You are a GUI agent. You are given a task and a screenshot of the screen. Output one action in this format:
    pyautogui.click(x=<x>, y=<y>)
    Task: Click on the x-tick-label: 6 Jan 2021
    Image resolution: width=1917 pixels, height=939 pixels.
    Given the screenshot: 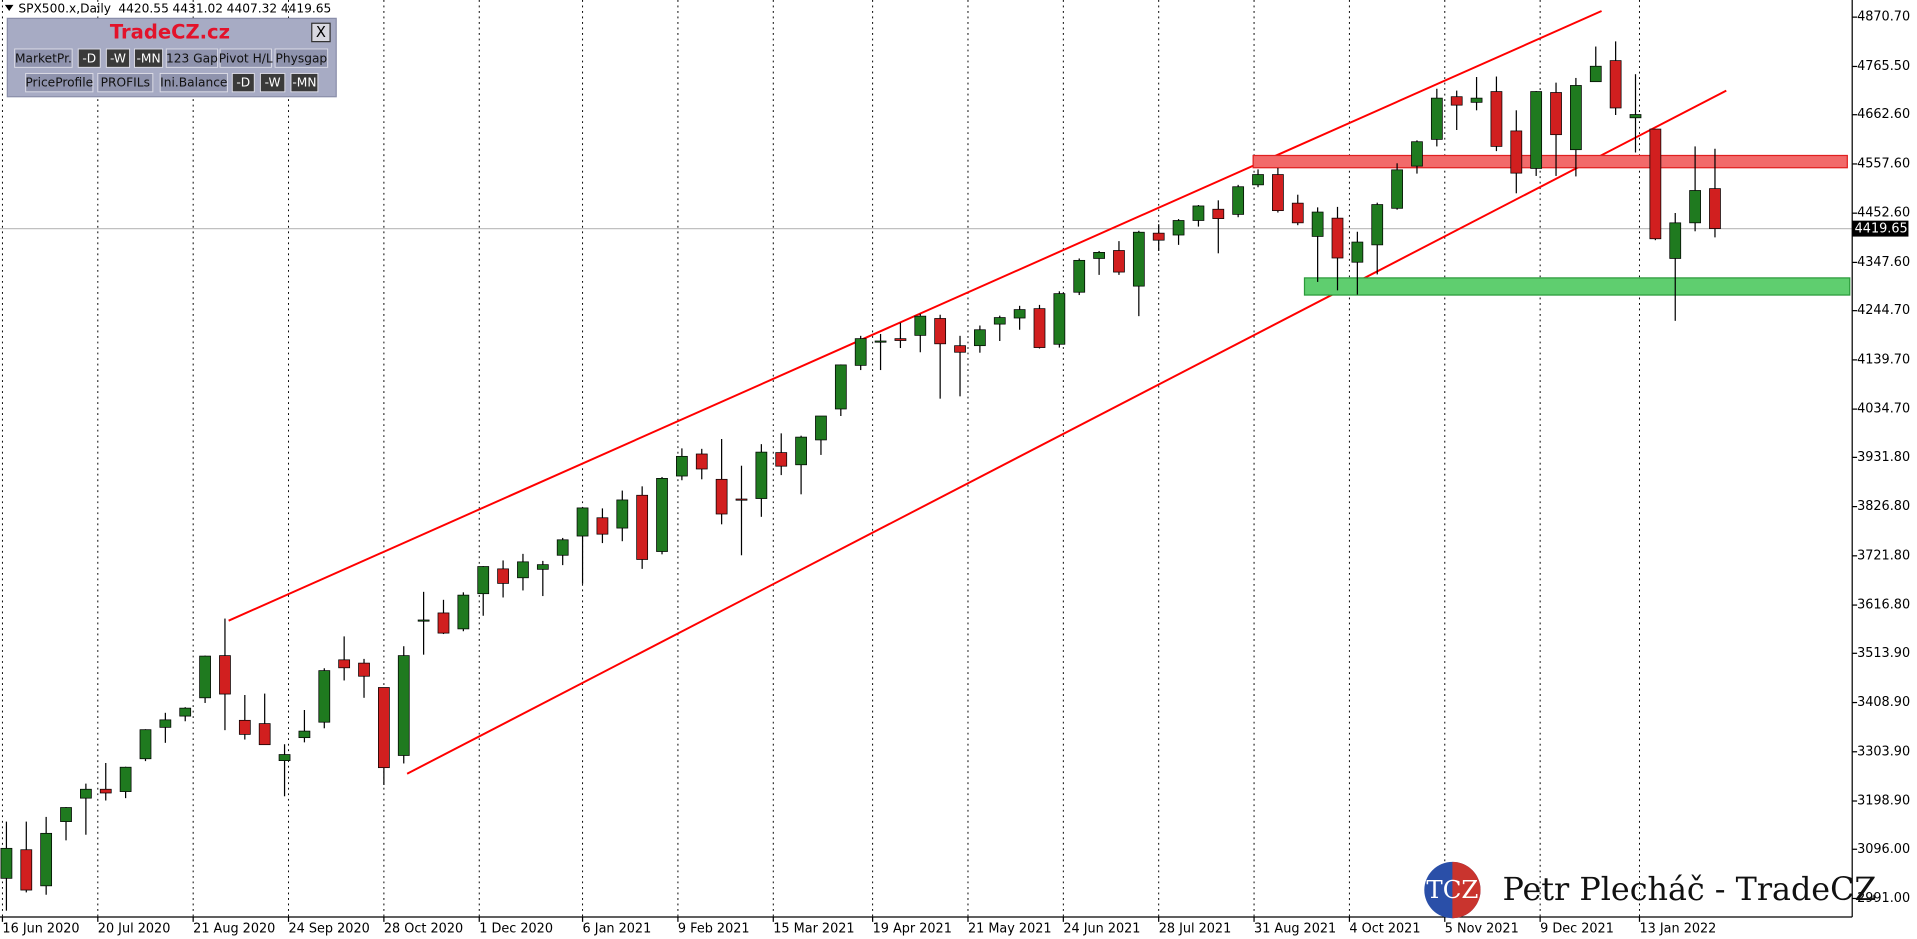 What is the action you would take?
    pyautogui.click(x=617, y=929)
    